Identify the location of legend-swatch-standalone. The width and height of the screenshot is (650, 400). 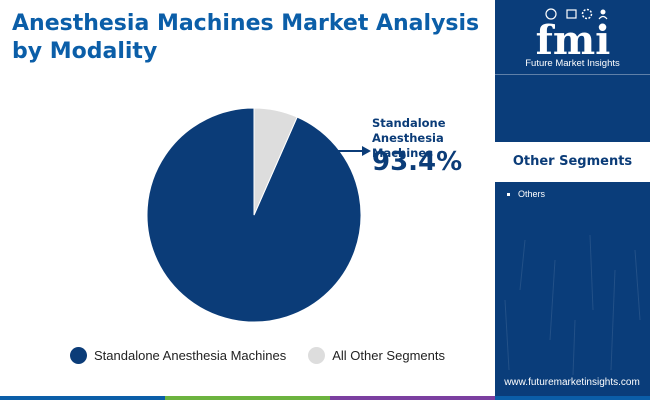
(78, 355).